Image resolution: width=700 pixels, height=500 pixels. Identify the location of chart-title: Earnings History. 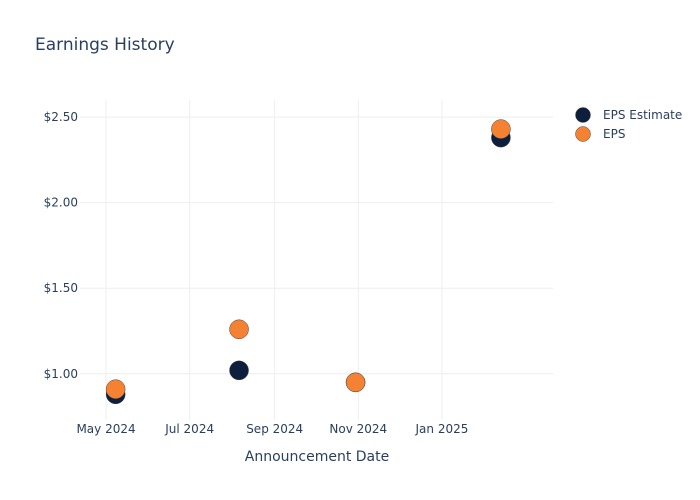
(105, 45).